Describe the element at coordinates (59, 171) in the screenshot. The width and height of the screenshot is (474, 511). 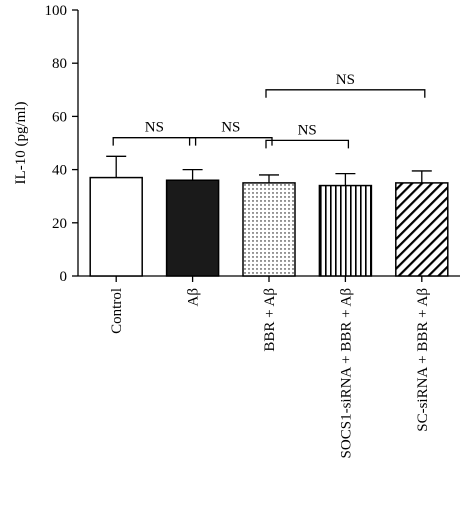
I see `y-tick-label: 40` at that location.